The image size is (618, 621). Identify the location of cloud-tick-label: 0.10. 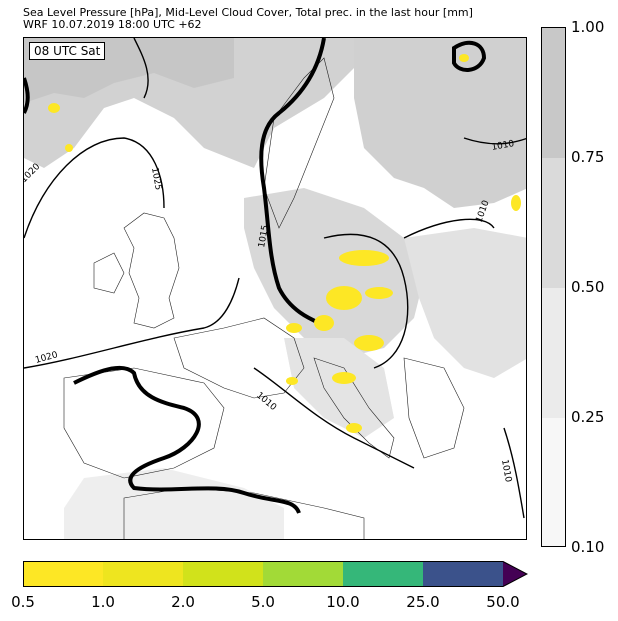
(588, 547).